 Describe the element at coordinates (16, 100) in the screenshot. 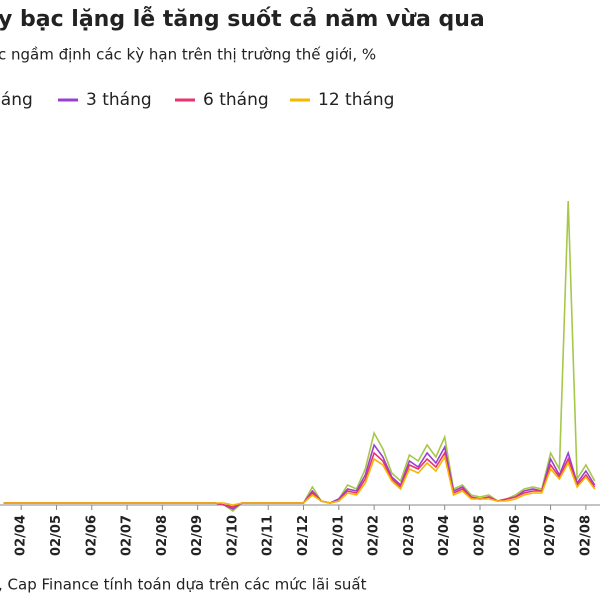

I see `legend-label: háng` at that location.